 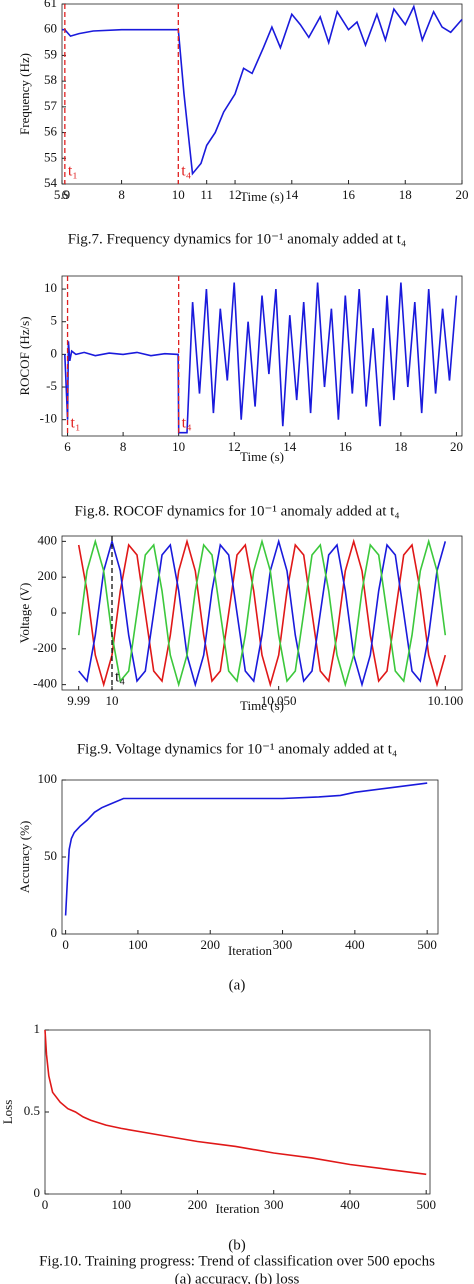 I want to click on x-tick-label: 5.9, so click(x=62, y=194).